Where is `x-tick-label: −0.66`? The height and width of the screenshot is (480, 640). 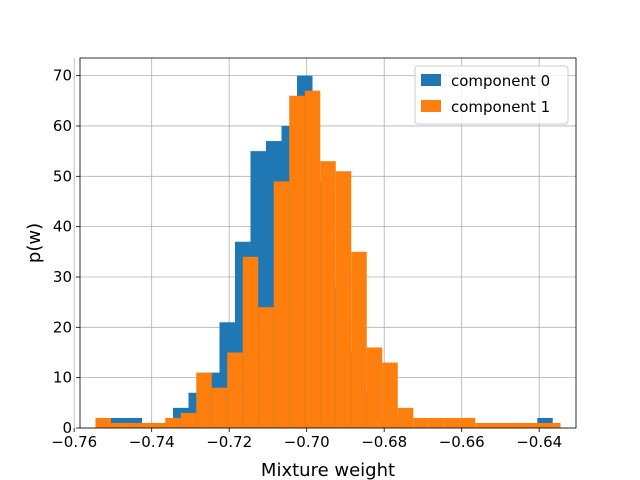
x-tick-label: −0.66 is located at coordinates (462, 442).